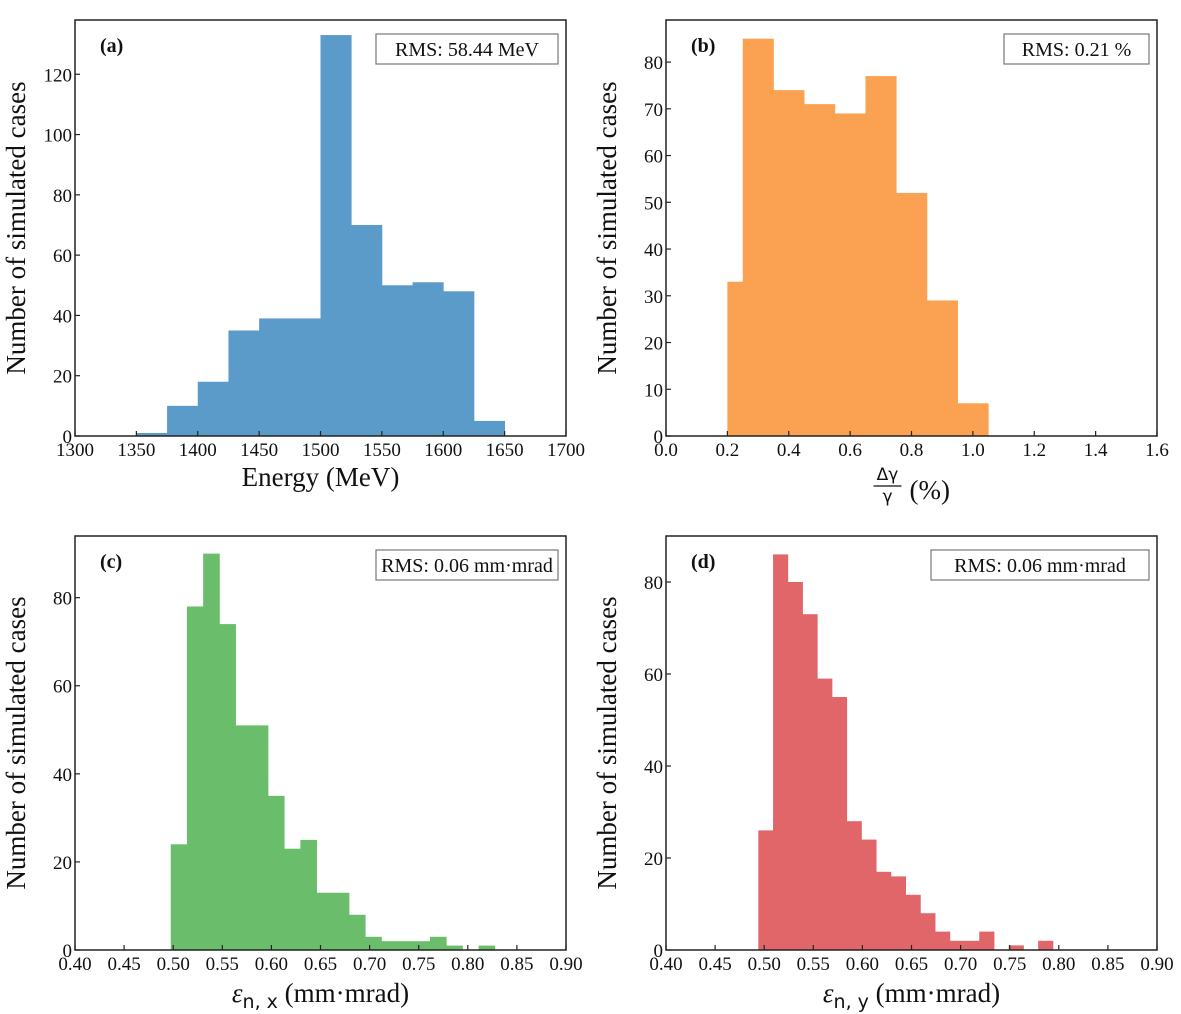 The width and height of the screenshot is (1181, 1014). I want to click on x-tick-label: 1.0, so click(973, 450).